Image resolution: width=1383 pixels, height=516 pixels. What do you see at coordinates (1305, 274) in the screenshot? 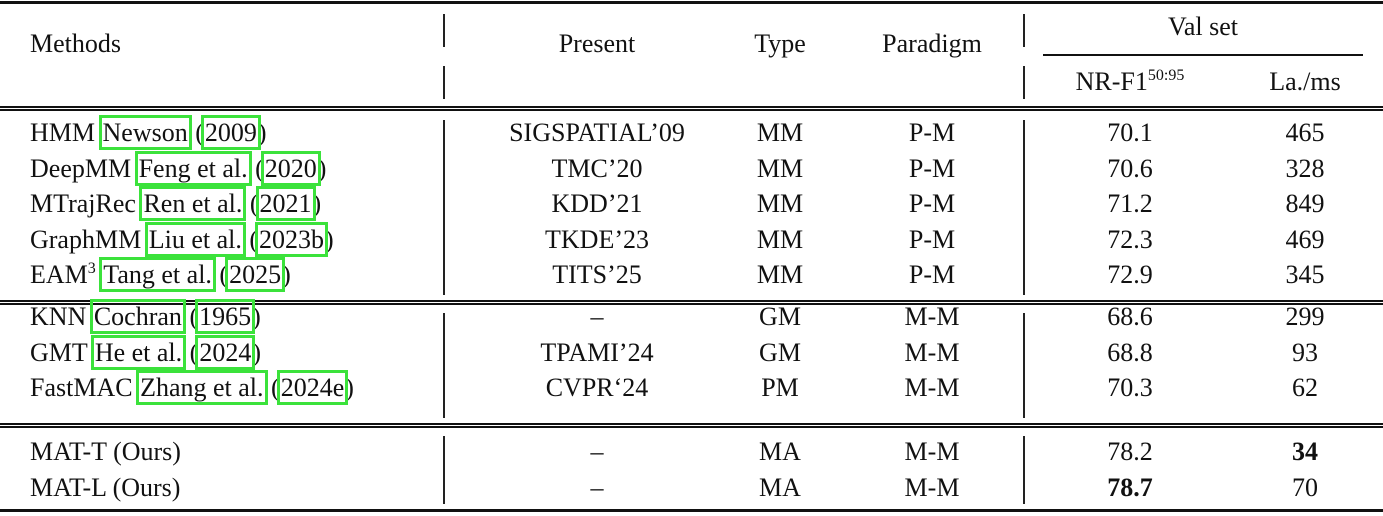
I see `latency-cell: 345` at bounding box center [1305, 274].